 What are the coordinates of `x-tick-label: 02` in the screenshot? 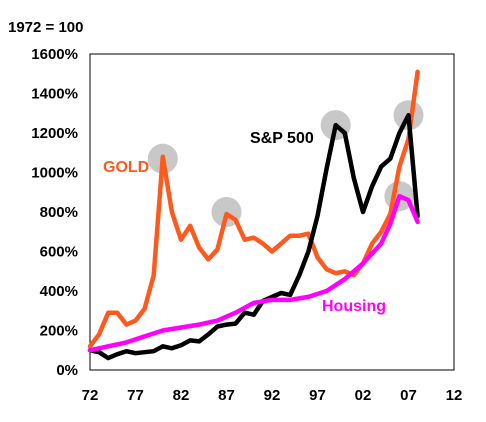 It's located at (363, 395).